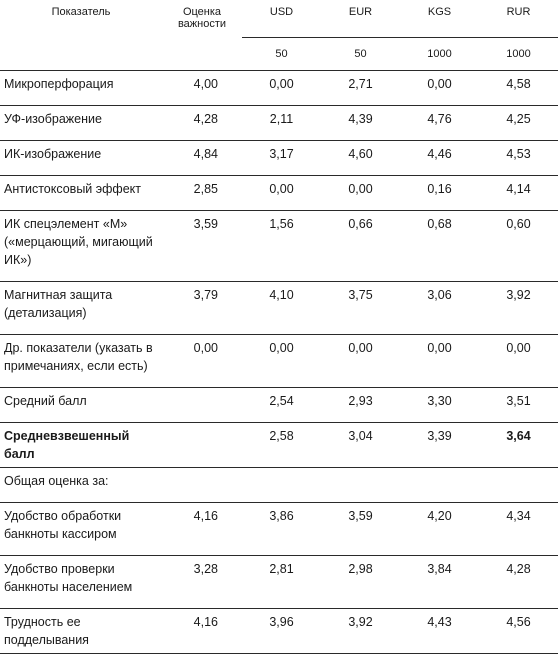  What do you see at coordinates (518, 19) in the screenshot?
I see `header-currency-rur: RUR` at bounding box center [518, 19].